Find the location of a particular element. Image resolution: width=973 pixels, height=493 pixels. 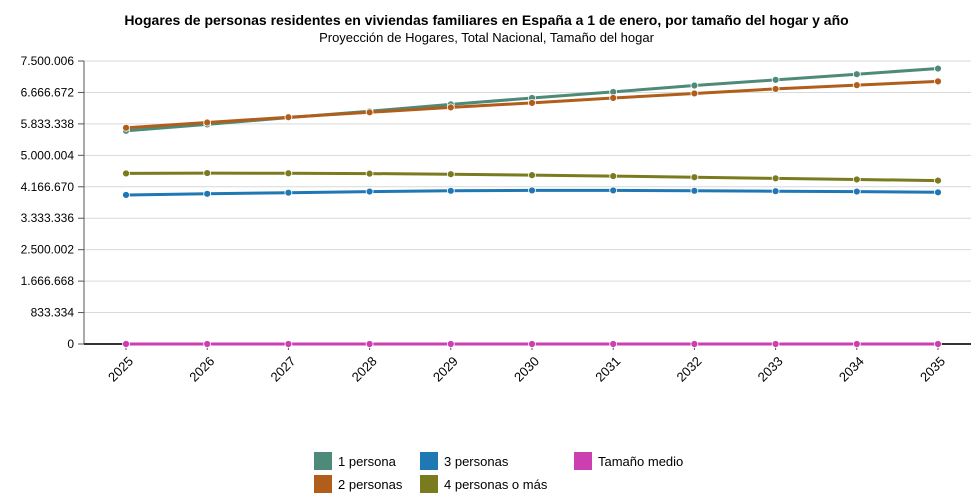

y-tick-label: 6.666.672 is located at coordinates (48, 92).